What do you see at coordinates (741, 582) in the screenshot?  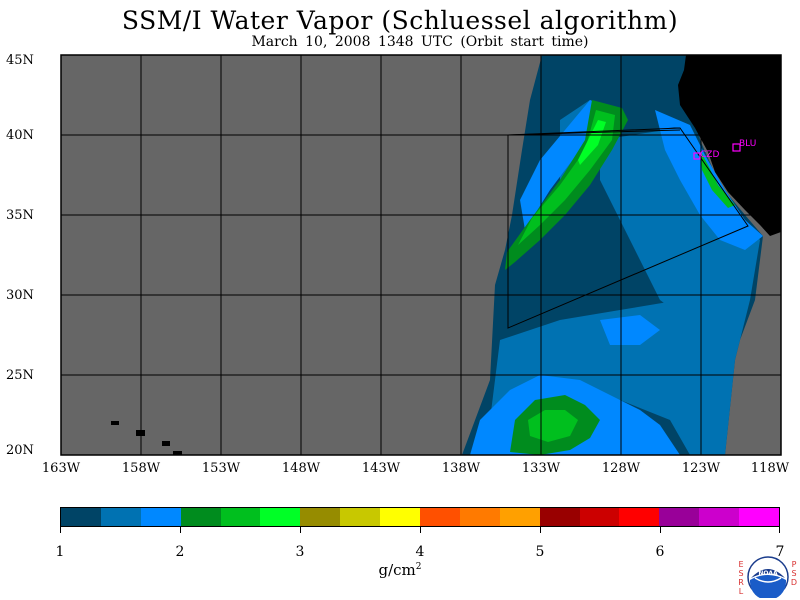 I see `esrl-letter: R` at bounding box center [741, 582].